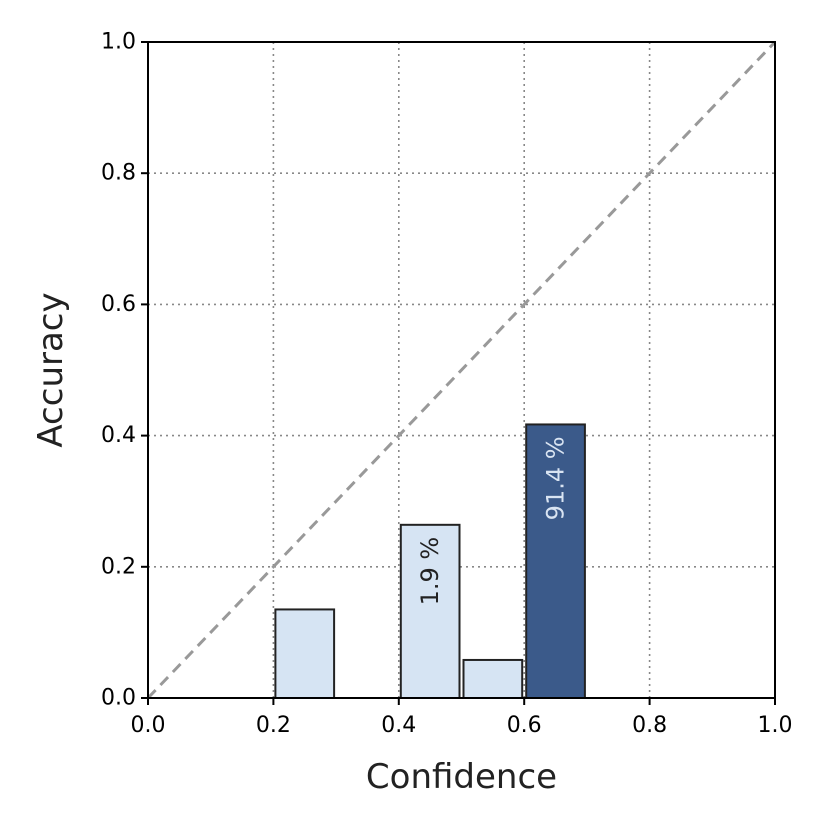  I want to click on y-tick-label: 0.8, so click(118, 173).